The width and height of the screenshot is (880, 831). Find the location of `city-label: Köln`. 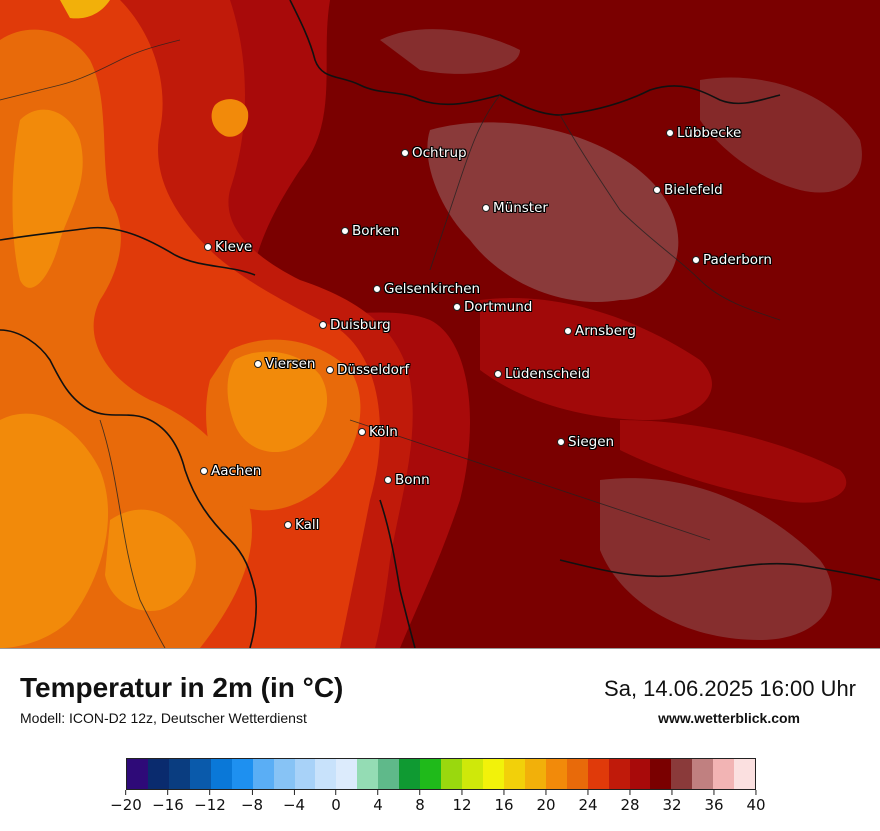

city-label: Köln is located at coordinates (383, 432).